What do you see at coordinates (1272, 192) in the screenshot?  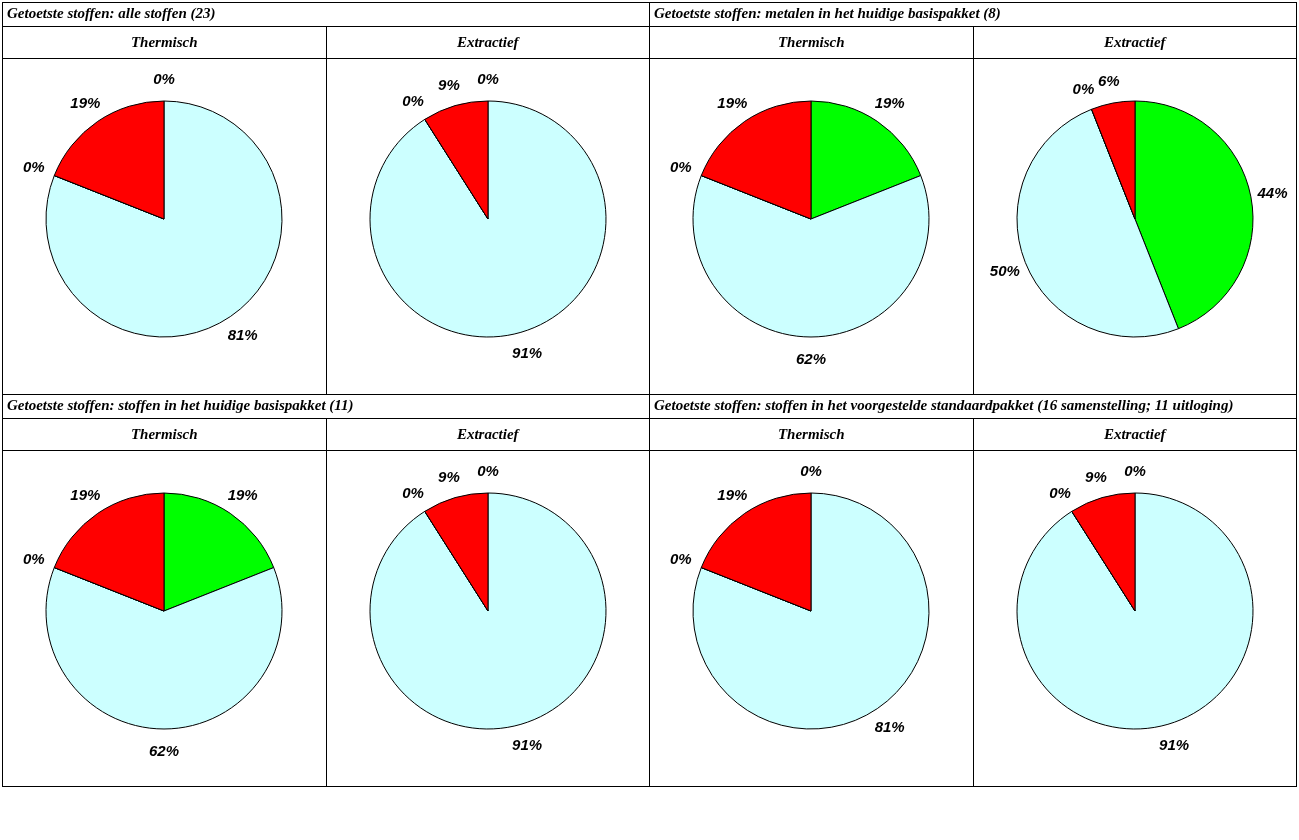 I see `data-label: 44%` at bounding box center [1272, 192].